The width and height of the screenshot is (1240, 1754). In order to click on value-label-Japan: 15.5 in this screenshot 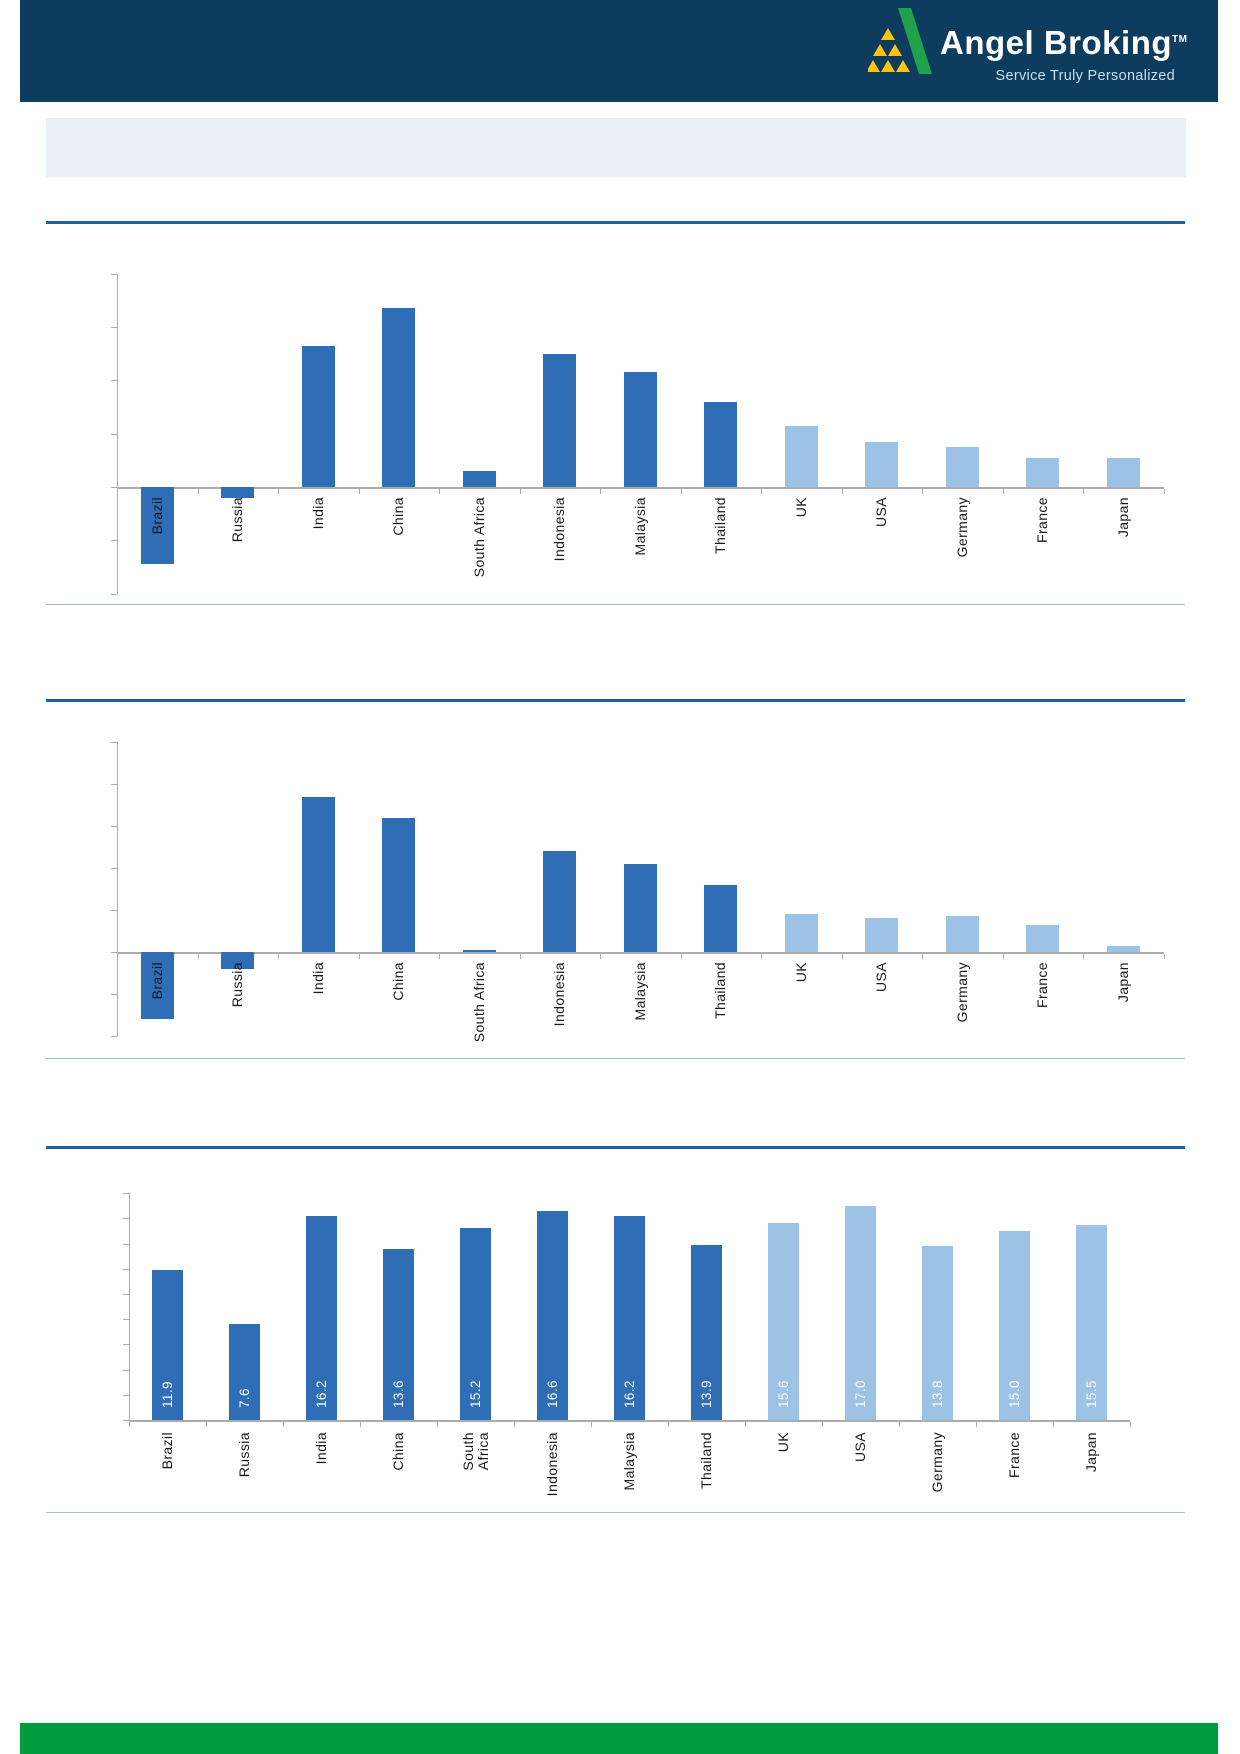, I will do `click(1091, 1394)`.